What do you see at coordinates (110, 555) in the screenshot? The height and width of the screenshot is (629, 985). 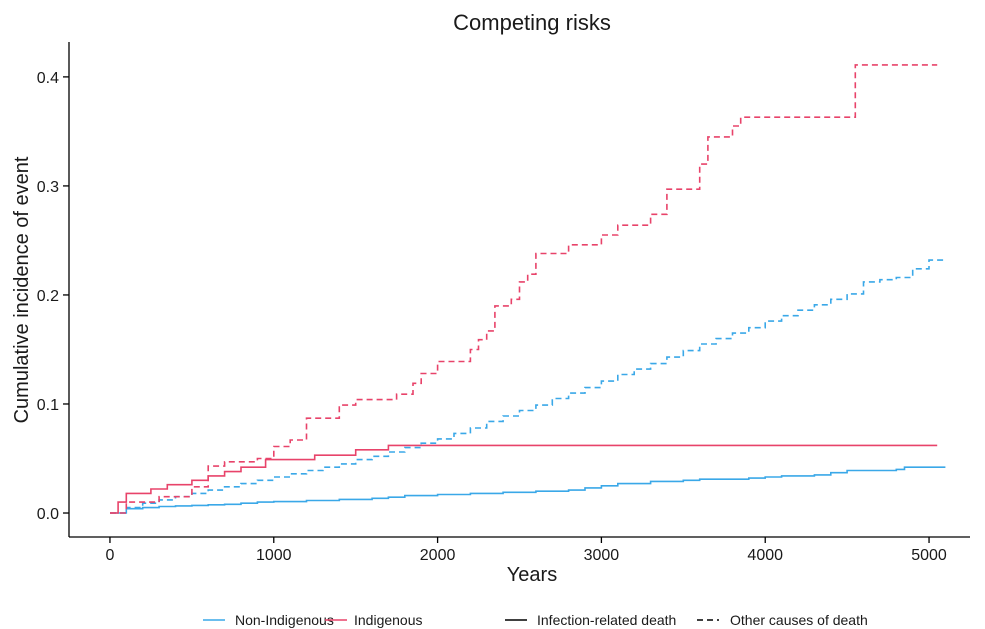 I see `x-tick-label: 0` at bounding box center [110, 555].